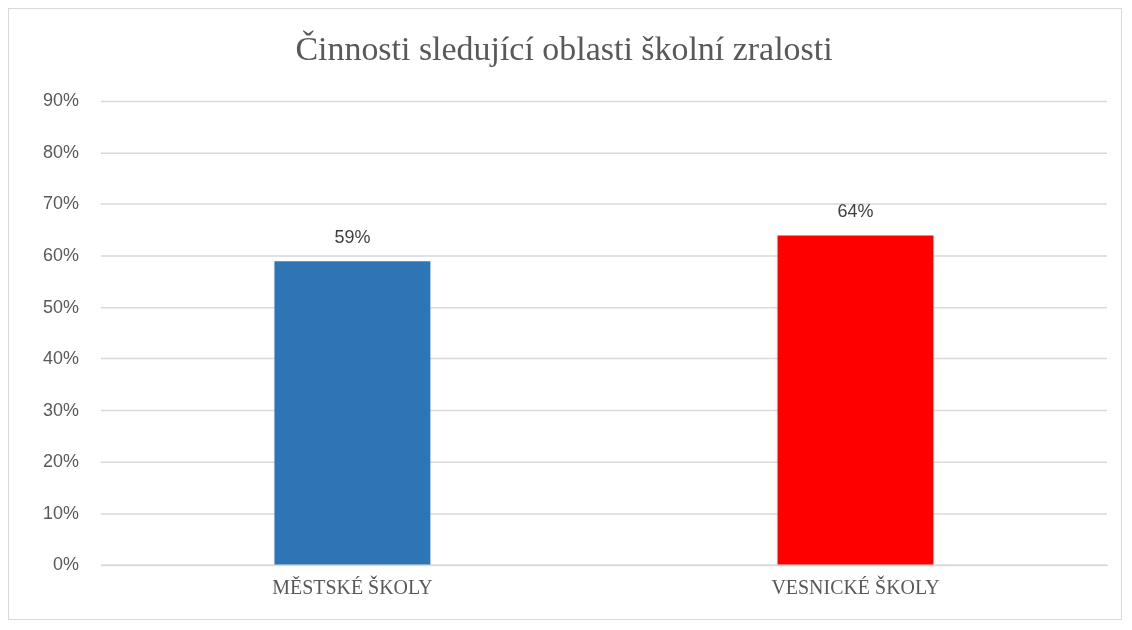 This screenshot has width=1132, height=630. What do you see at coordinates (352, 237) in the screenshot?
I see `data-label: 59%` at bounding box center [352, 237].